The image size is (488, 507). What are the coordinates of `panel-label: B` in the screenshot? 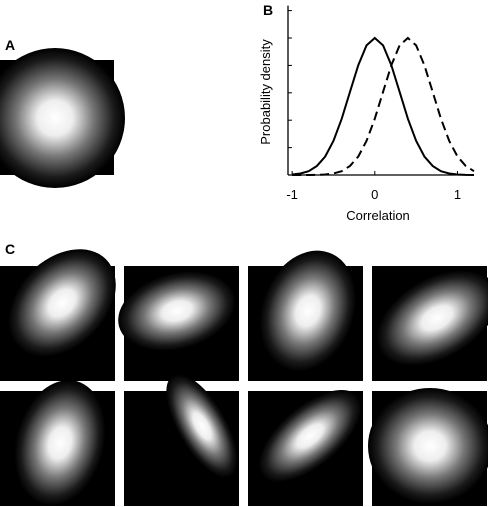 It's located at (268, 10).